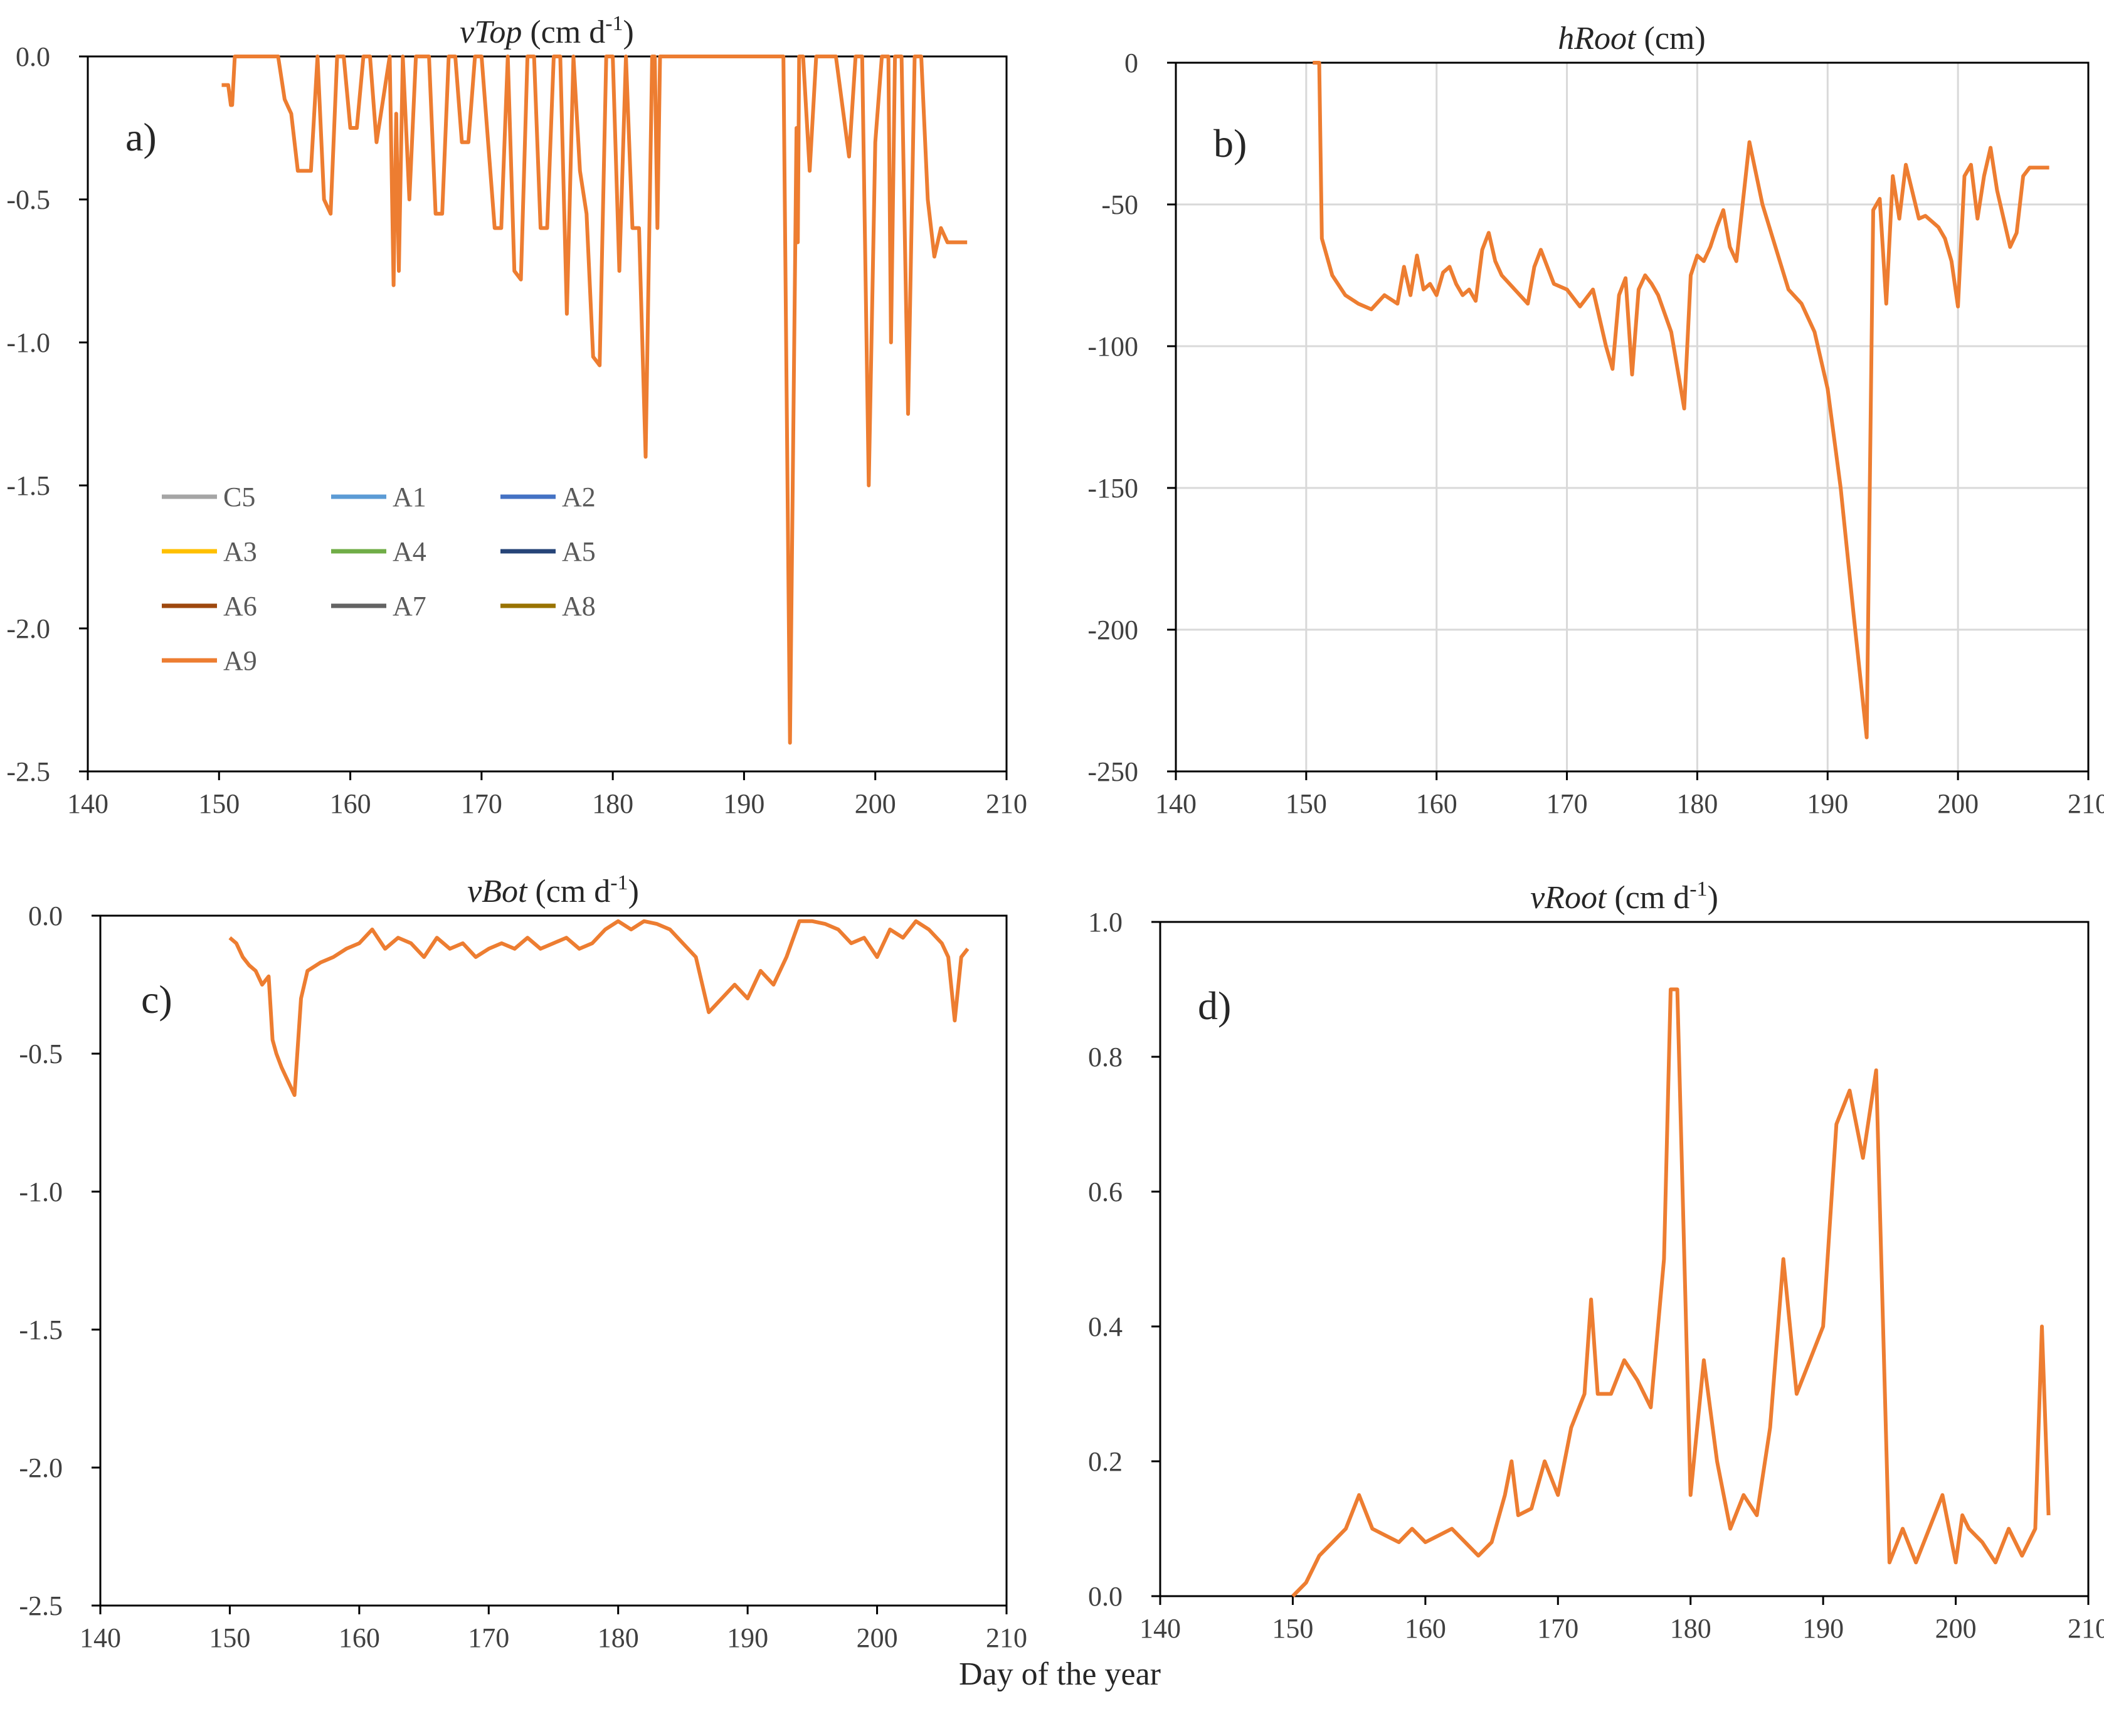 The image size is (2104, 1736). Describe the element at coordinates (1112, 630) in the screenshot. I see `y-tick-label: -200` at that location.